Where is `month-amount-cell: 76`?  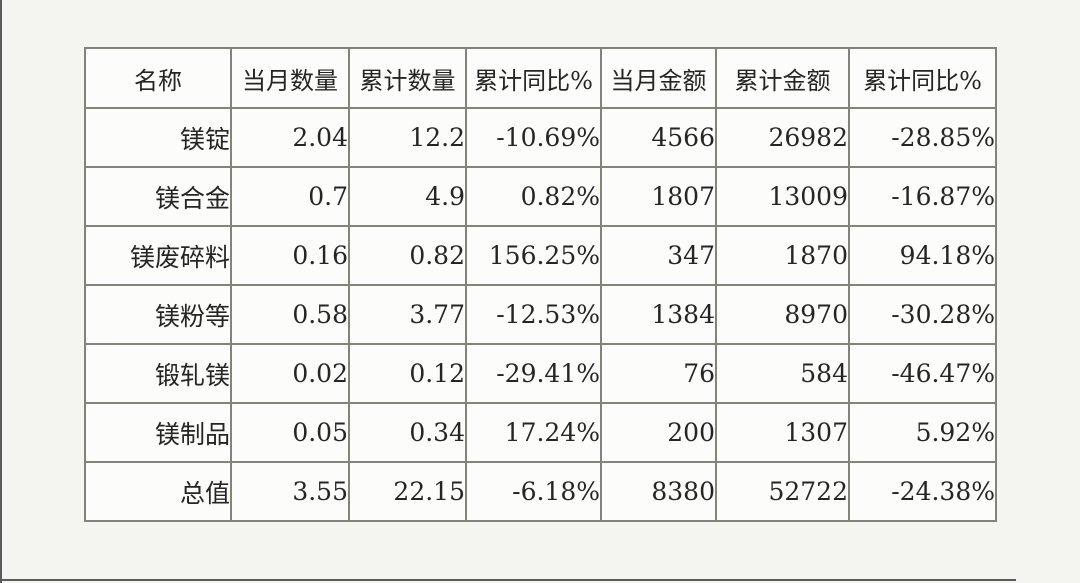 month-amount-cell: 76 is located at coordinates (658, 373).